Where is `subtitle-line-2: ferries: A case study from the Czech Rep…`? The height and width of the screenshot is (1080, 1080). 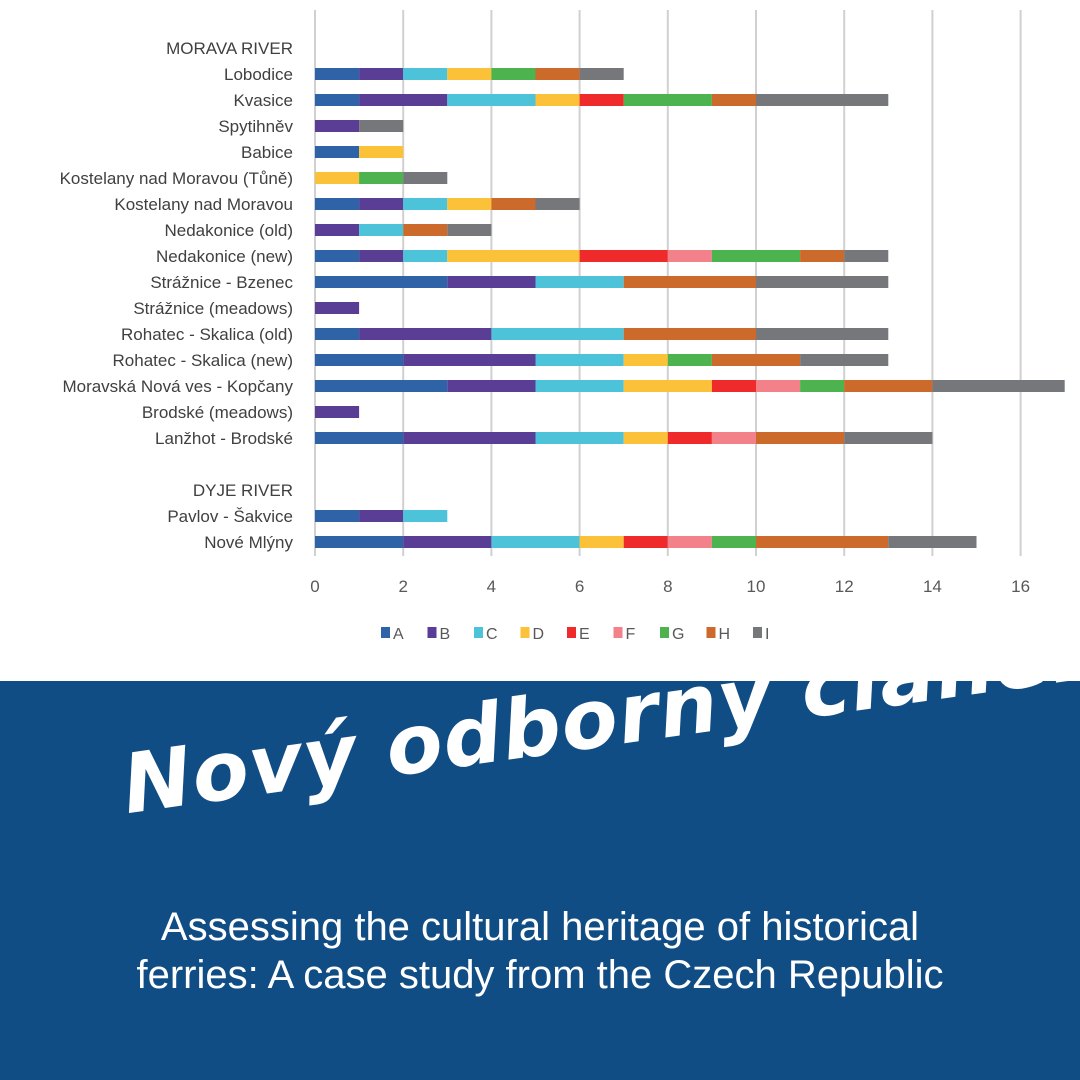 subtitle-line-2: ferries: A case study from the Czech Rep… is located at coordinates (540, 975).